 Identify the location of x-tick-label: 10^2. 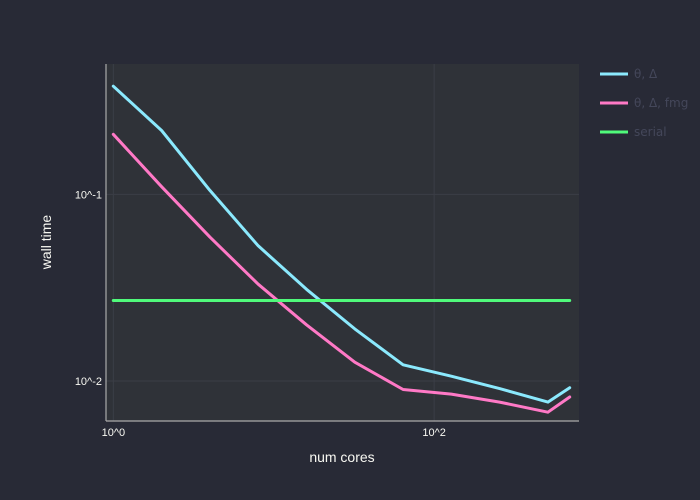
(434, 433).